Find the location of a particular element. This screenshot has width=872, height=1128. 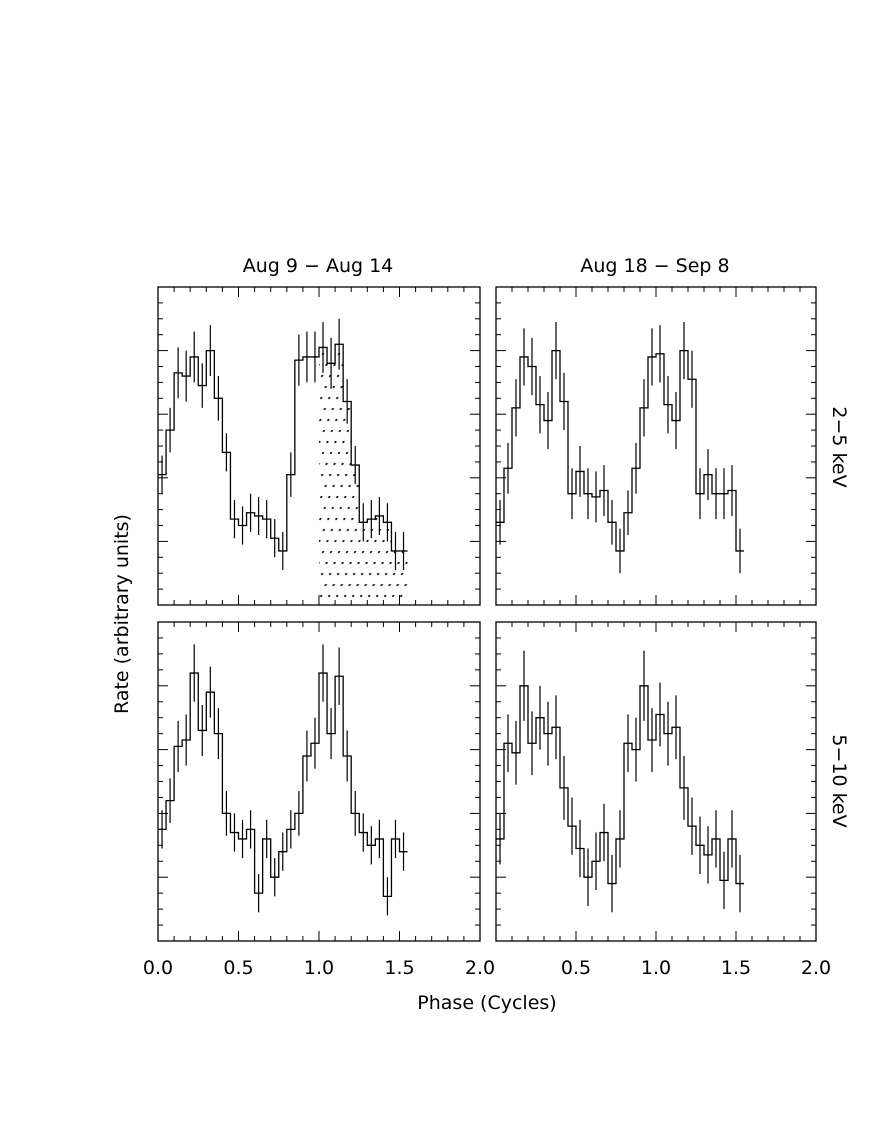

row-label-top: 2−5 keV is located at coordinates (839, 446).